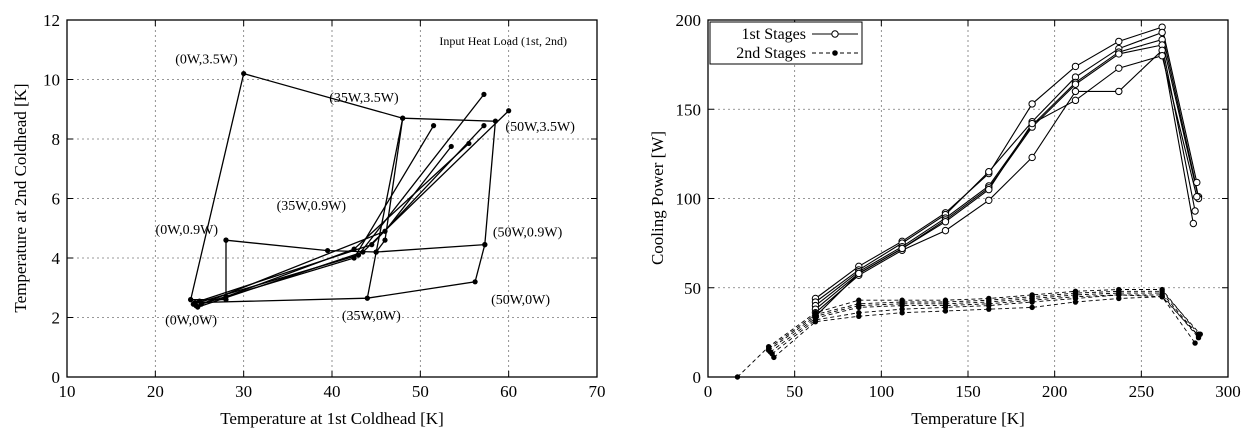 The width and height of the screenshot is (1260, 432). Describe the element at coordinates (312, 206) in the screenshot. I see `left-point-annotation: (35W,0.9W)` at that location.